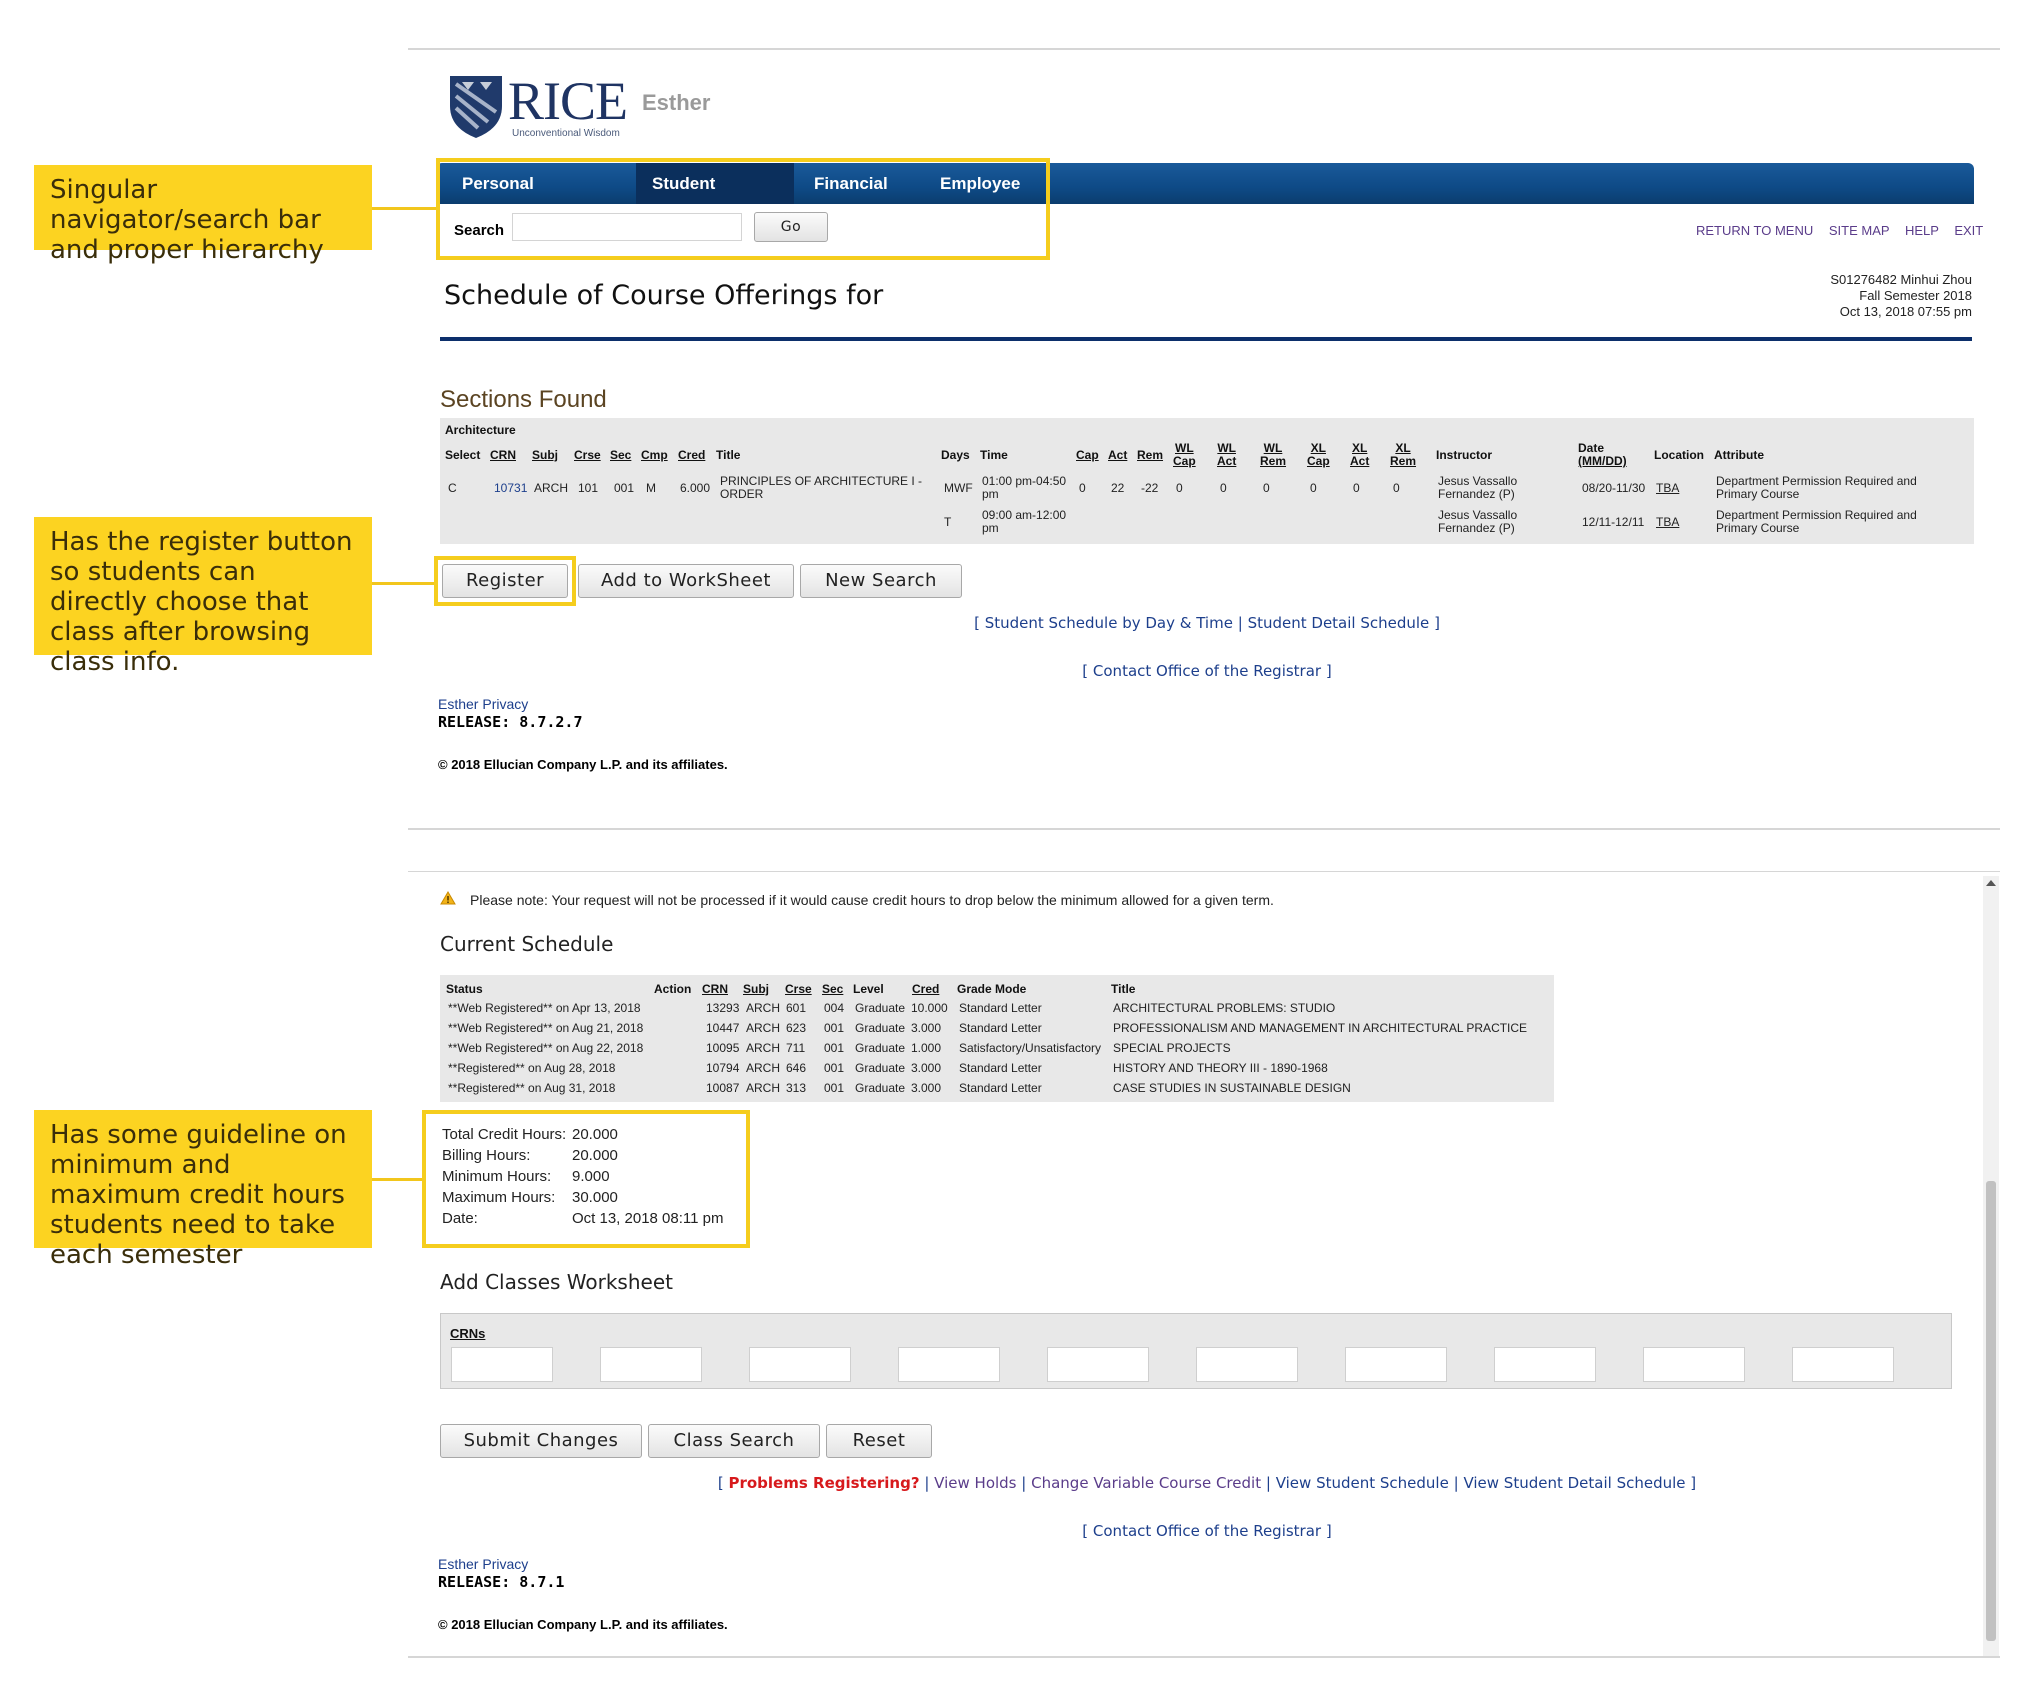 This screenshot has width=2034, height=1690. I want to click on submit-changes-button: Submit Changes, so click(541, 1441).